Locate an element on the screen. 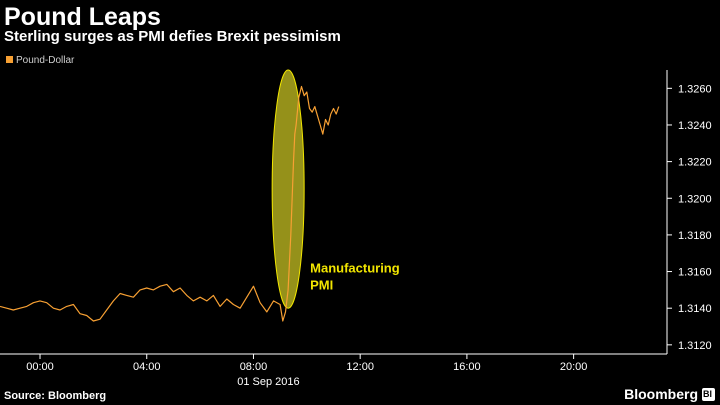 Image resolution: width=720 pixels, height=405 pixels. legend-label-pound-dollar: Pound-Dollar is located at coordinates (45, 60).